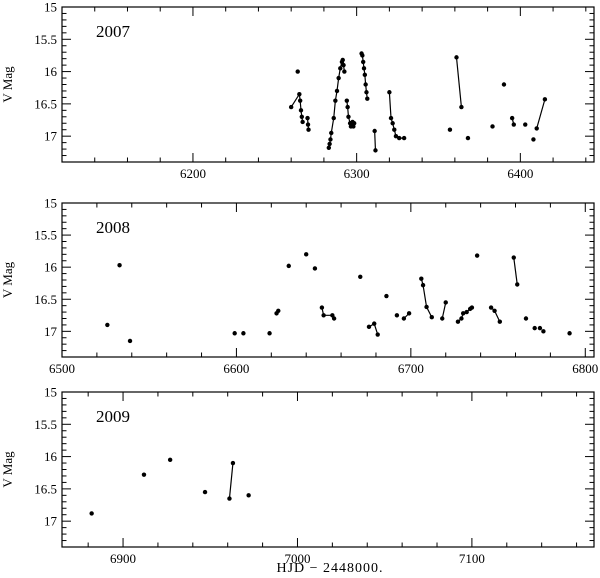 Image resolution: width=600 pixels, height=578 pixels. I want to click on x-tick-label: 6900, so click(123, 558).